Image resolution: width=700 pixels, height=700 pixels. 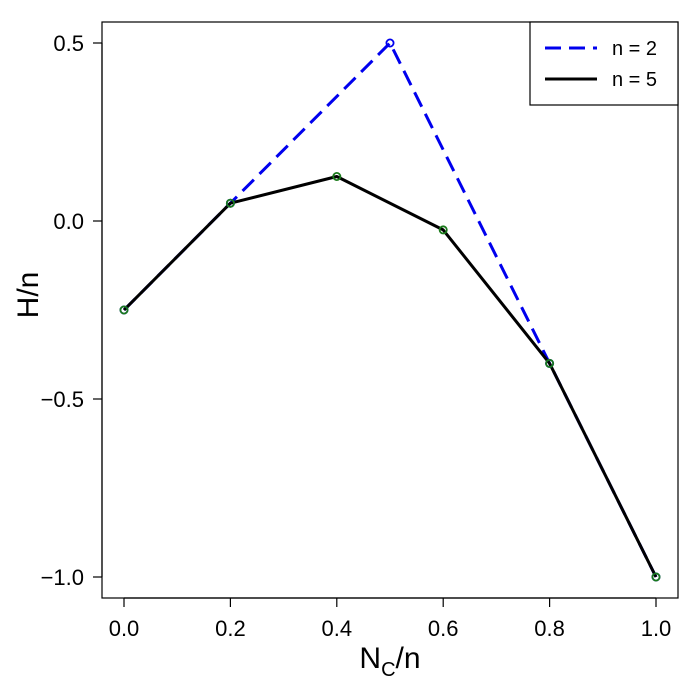 I want to click on y-axis: −1.0 −0.5 0.0 0.5, so click(x=72, y=310).